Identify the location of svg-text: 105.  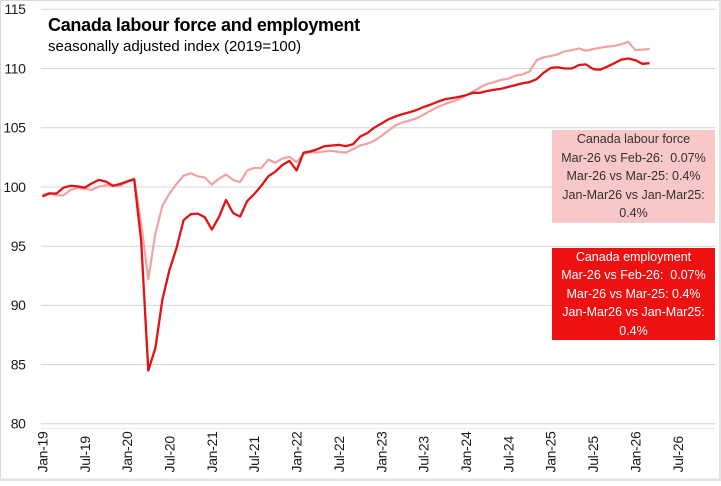
(14, 128).